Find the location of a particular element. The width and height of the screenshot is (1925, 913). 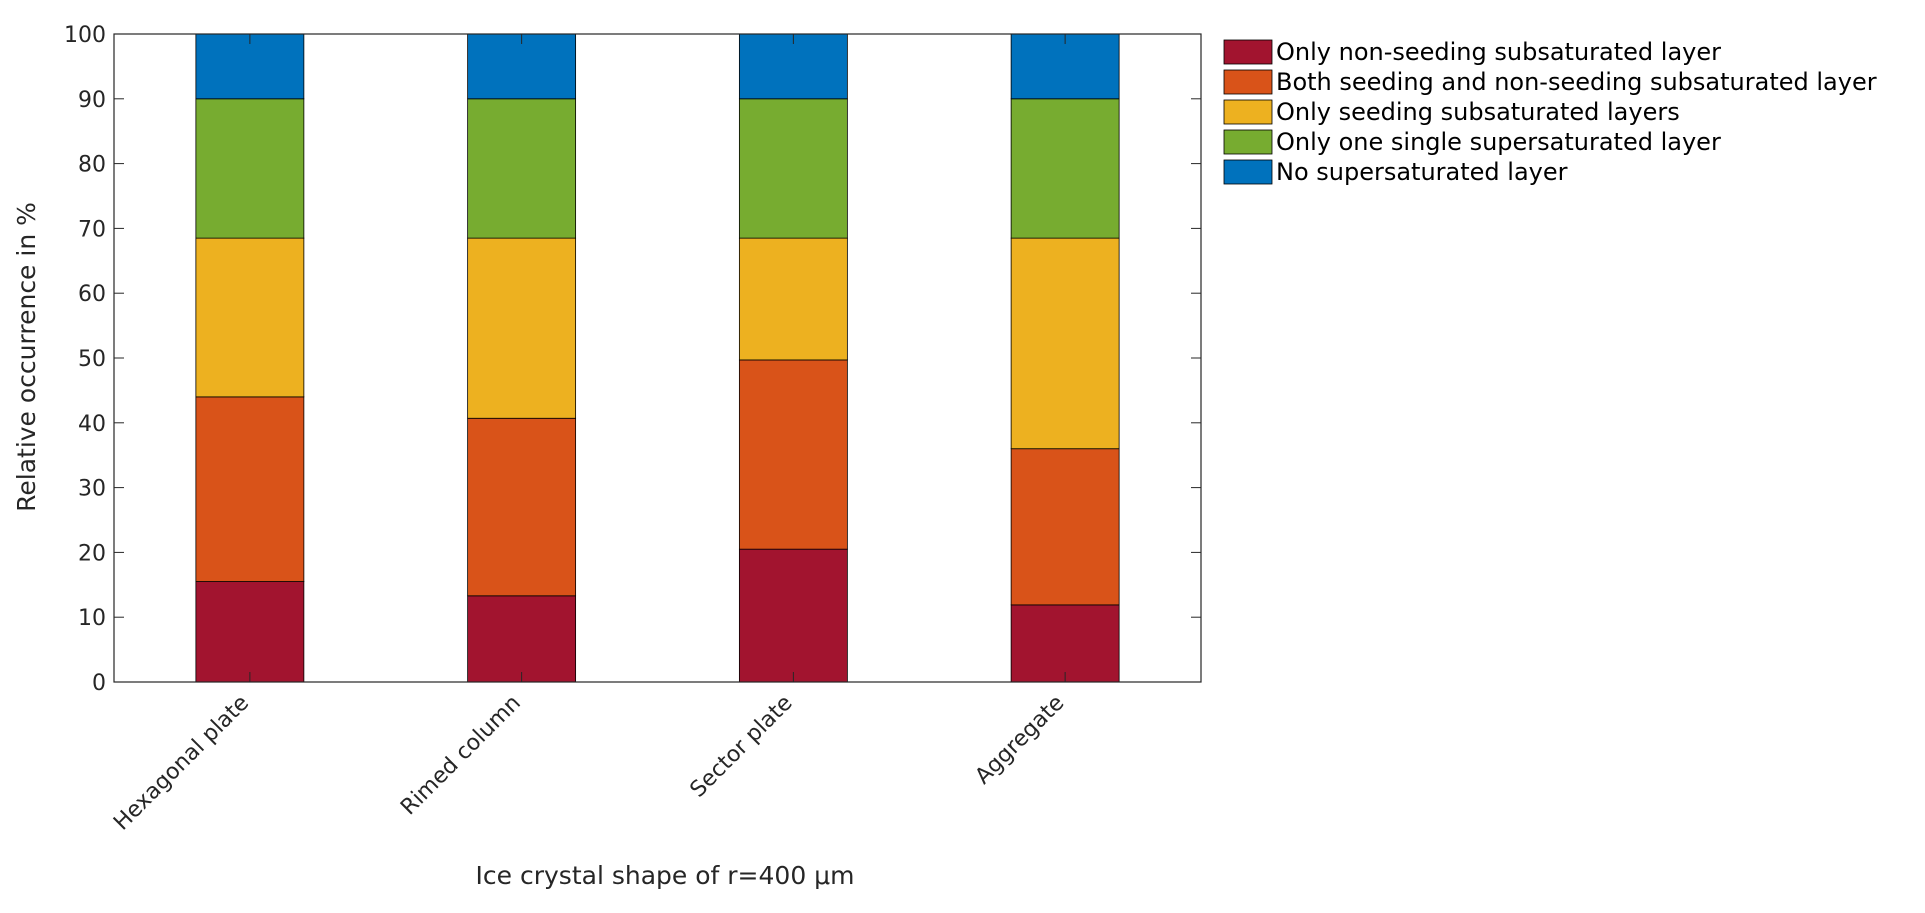

x-tick-label: Sector plate is located at coordinates (742, 747).